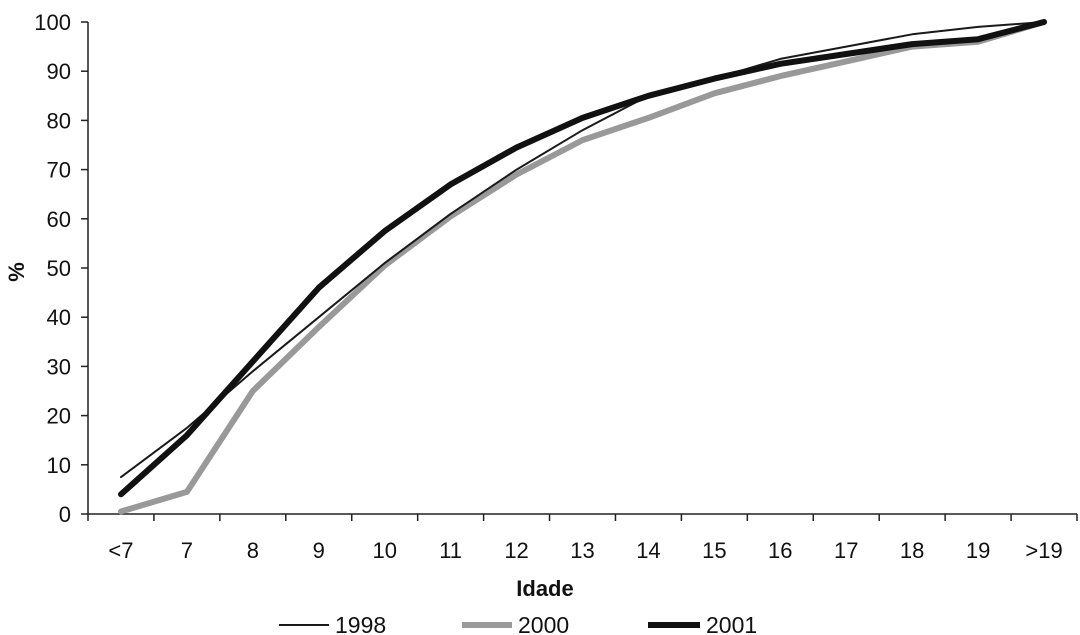 This screenshot has width=1080, height=635. What do you see at coordinates (648, 550) in the screenshot?
I see `x-tick-label-8: 14` at bounding box center [648, 550].